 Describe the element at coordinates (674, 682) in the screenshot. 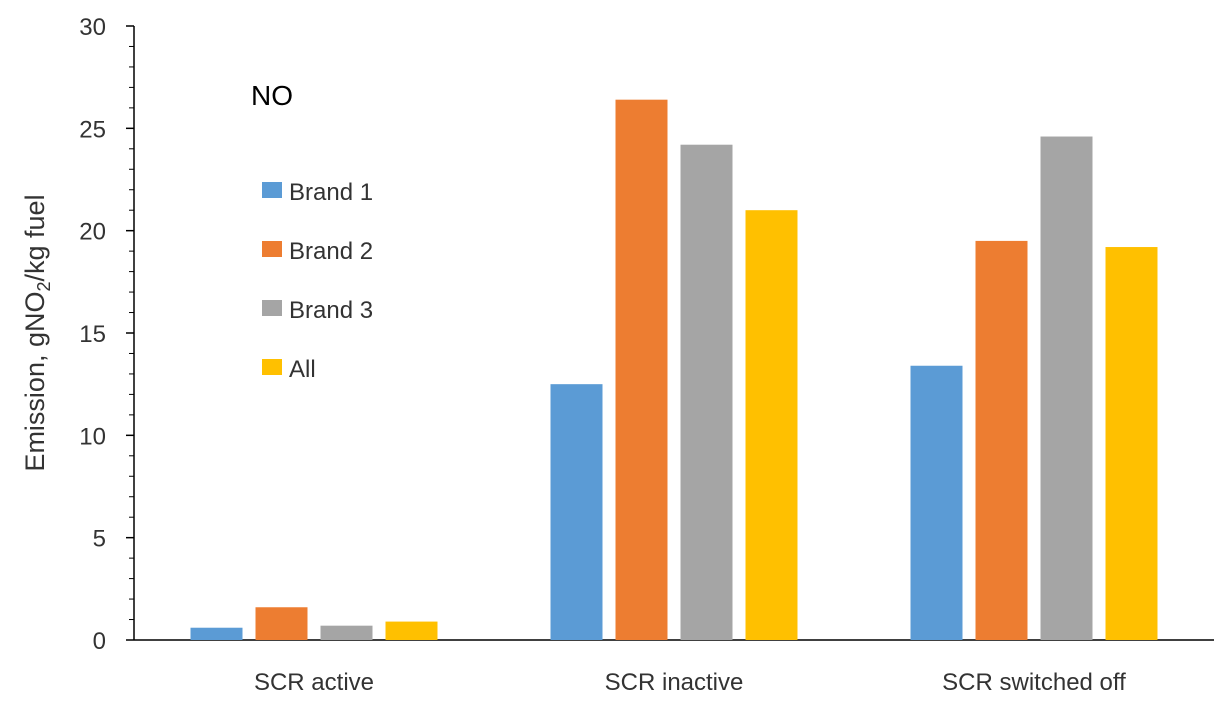

I see `x-category-label: SCR inactive` at that location.